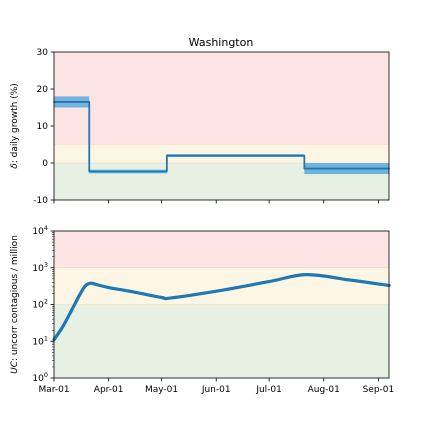  I want to click on y-tick-label-4: 10⁴, so click(40, 230).